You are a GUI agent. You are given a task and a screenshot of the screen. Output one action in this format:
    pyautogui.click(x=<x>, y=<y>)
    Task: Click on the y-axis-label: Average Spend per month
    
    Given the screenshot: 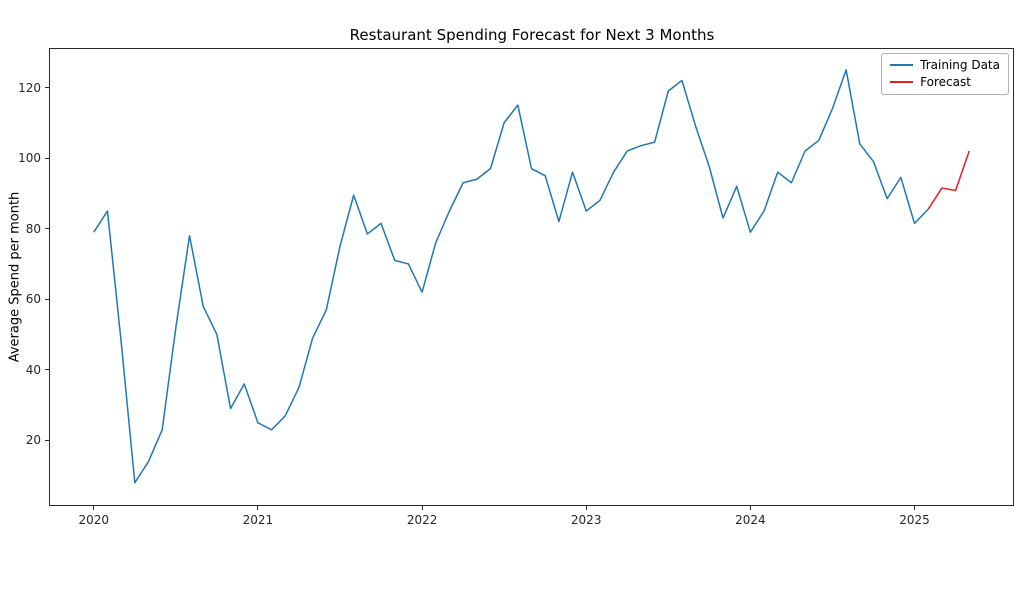 What is the action you would take?
    pyautogui.click(x=15, y=277)
    